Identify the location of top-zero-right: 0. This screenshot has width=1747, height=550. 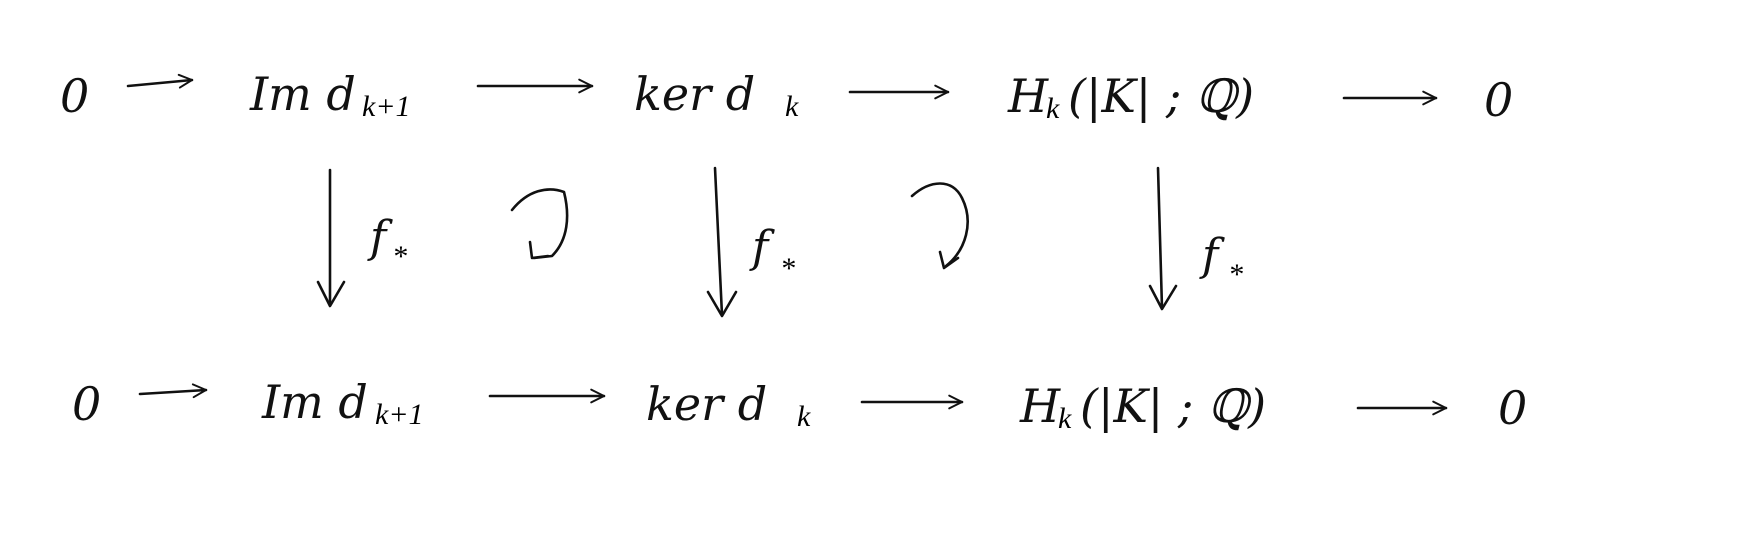
(1498, 100).